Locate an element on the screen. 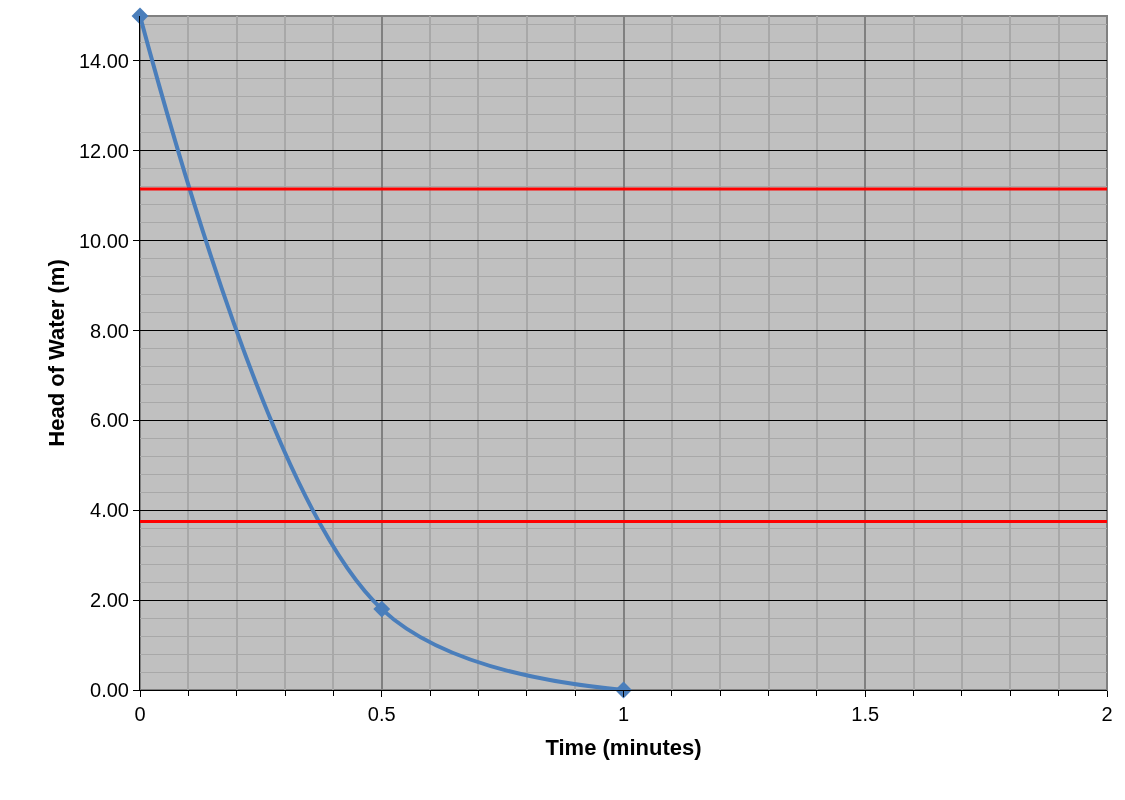  y-tick-label: 0.00 is located at coordinates (109, 690).